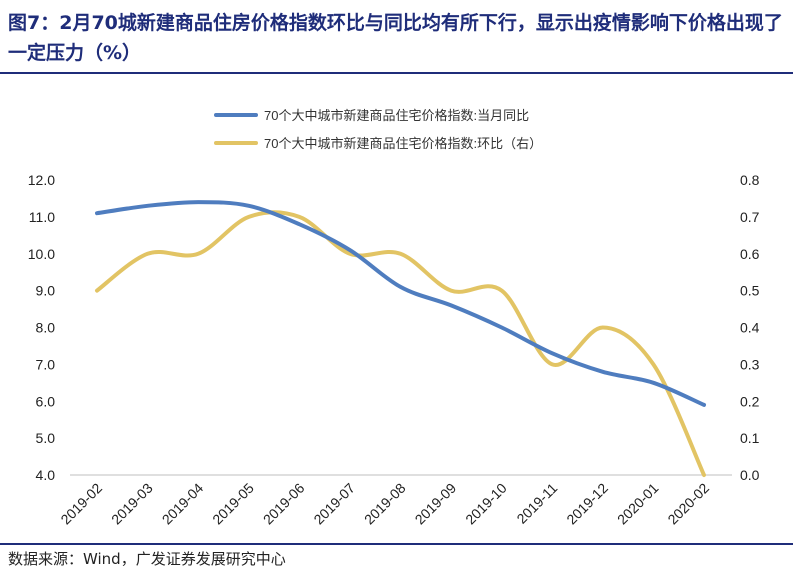 This screenshot has height=581, width=793. I want to click on right-tick-label: 0.7, so click(750, 217).